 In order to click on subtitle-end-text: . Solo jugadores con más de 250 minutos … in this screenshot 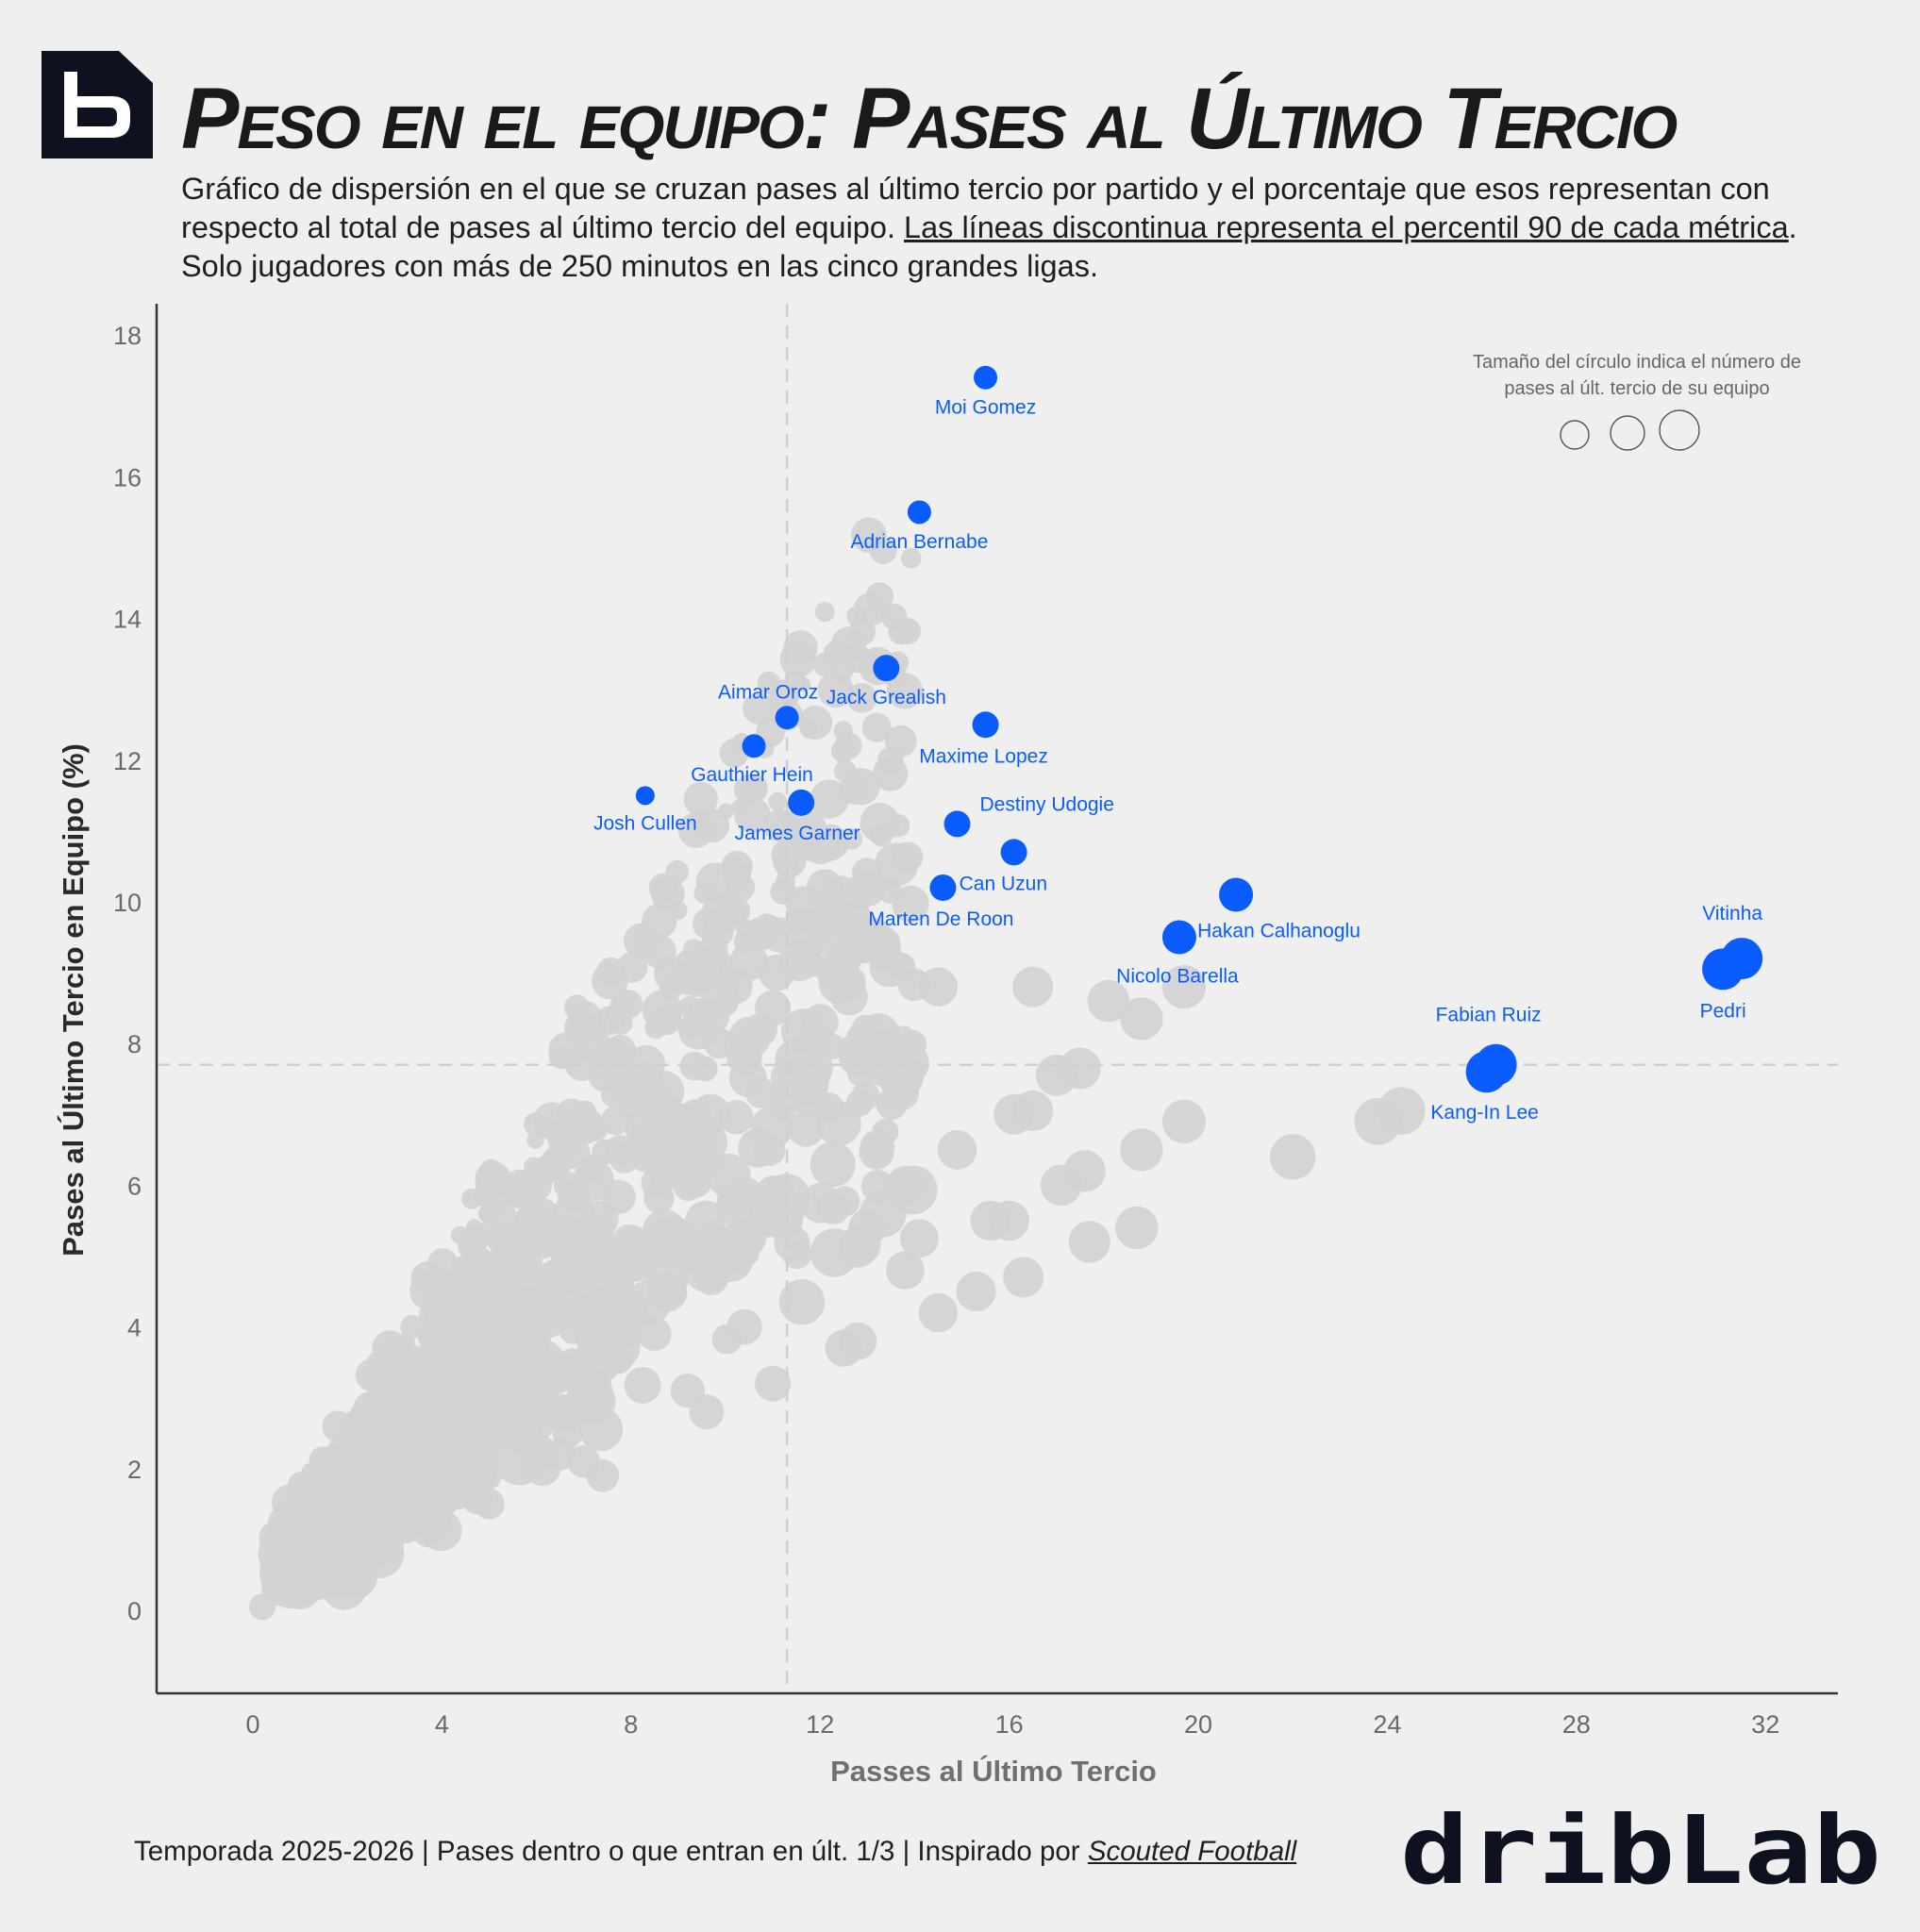, I will do `click(989, 246)`.